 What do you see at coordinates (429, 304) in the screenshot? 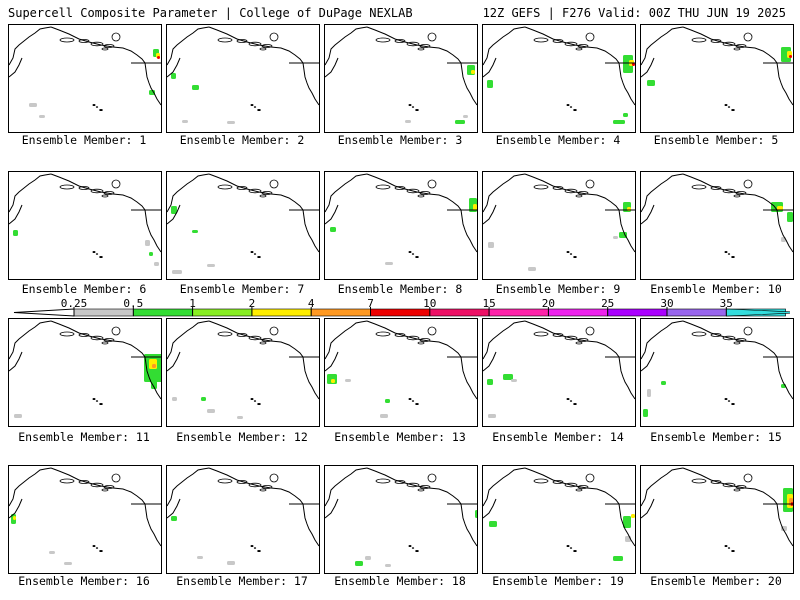
I see `legend-tick-label: 10` at bounding box center [429, 304].